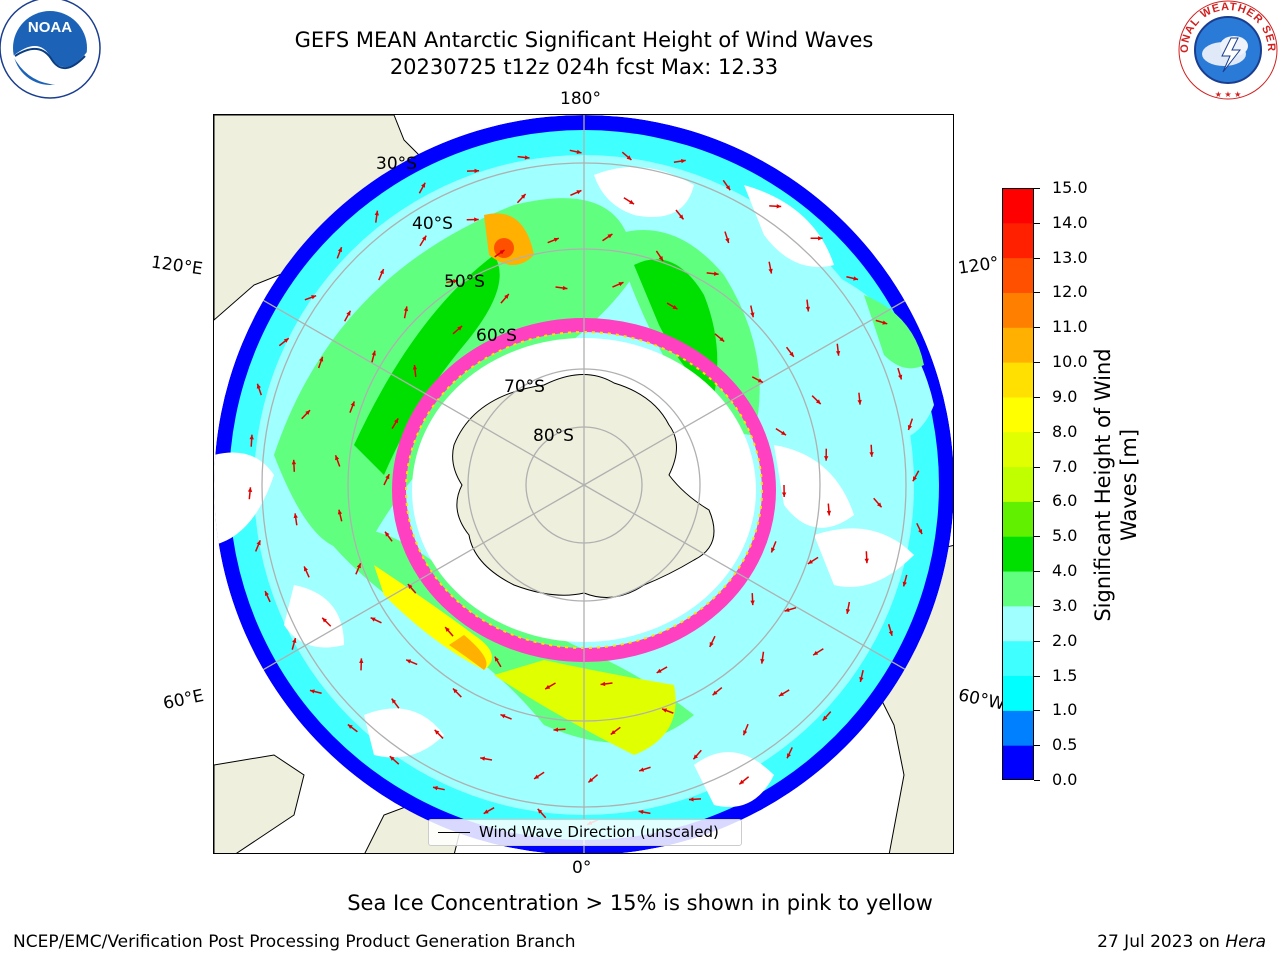 The image size is (1280, 960). Describe the element at coordinates (1070, 222) in the screenshot. I see `colorbar-tick-label: 14.0` at that location.